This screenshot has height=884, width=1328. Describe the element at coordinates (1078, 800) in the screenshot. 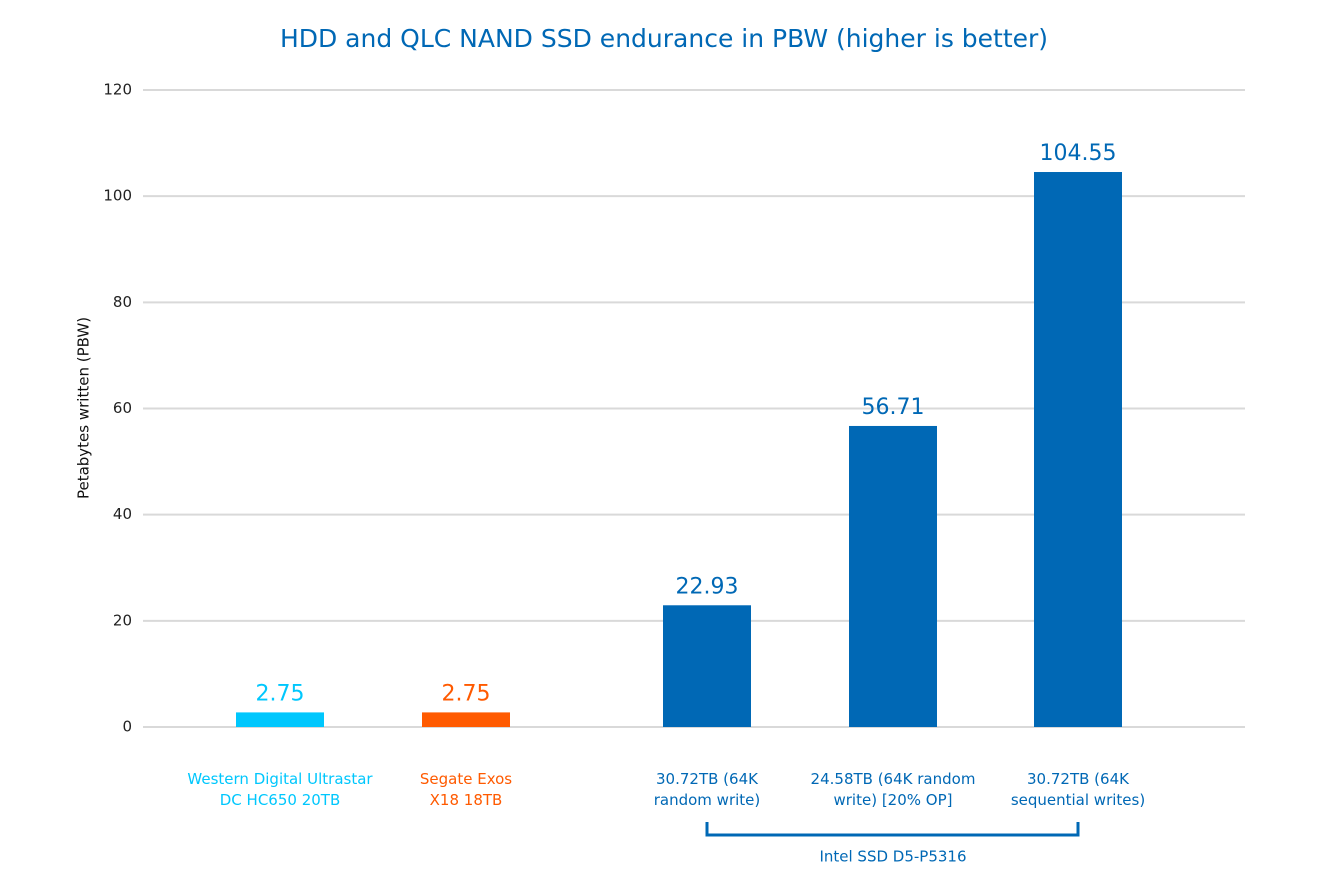

I see `x-tick-label-line: sequential writes)` at that location.